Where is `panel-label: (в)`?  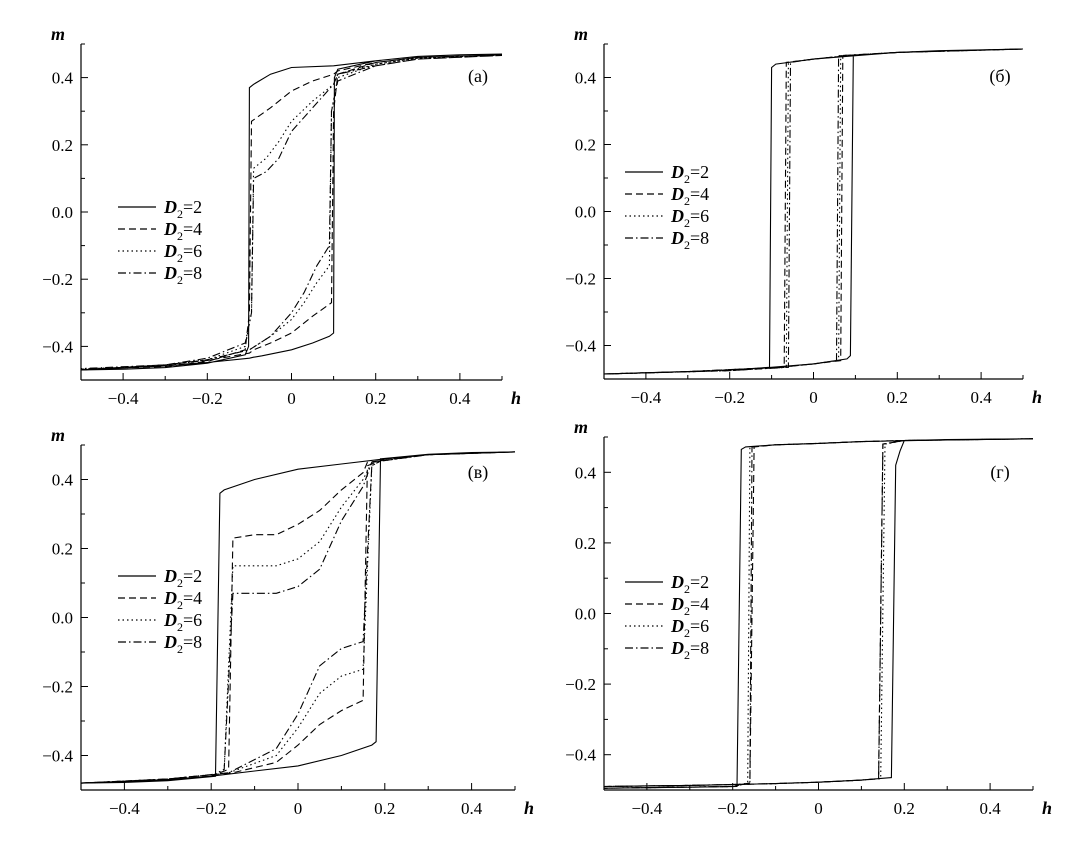
panel-label: (в) is located at coordinates (478, 472).